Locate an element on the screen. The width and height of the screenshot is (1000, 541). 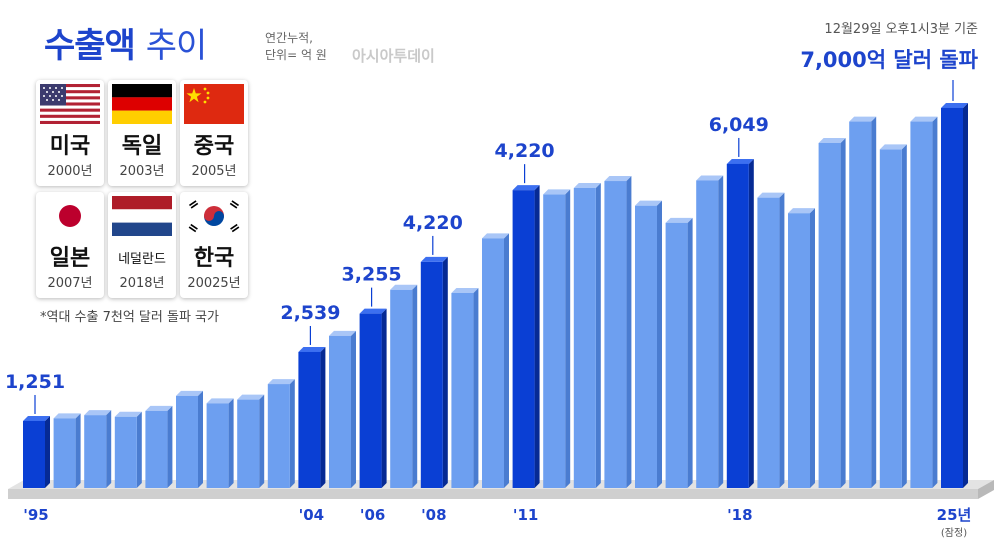
title-bold: 수출액 is located at coordinates (90, 46).